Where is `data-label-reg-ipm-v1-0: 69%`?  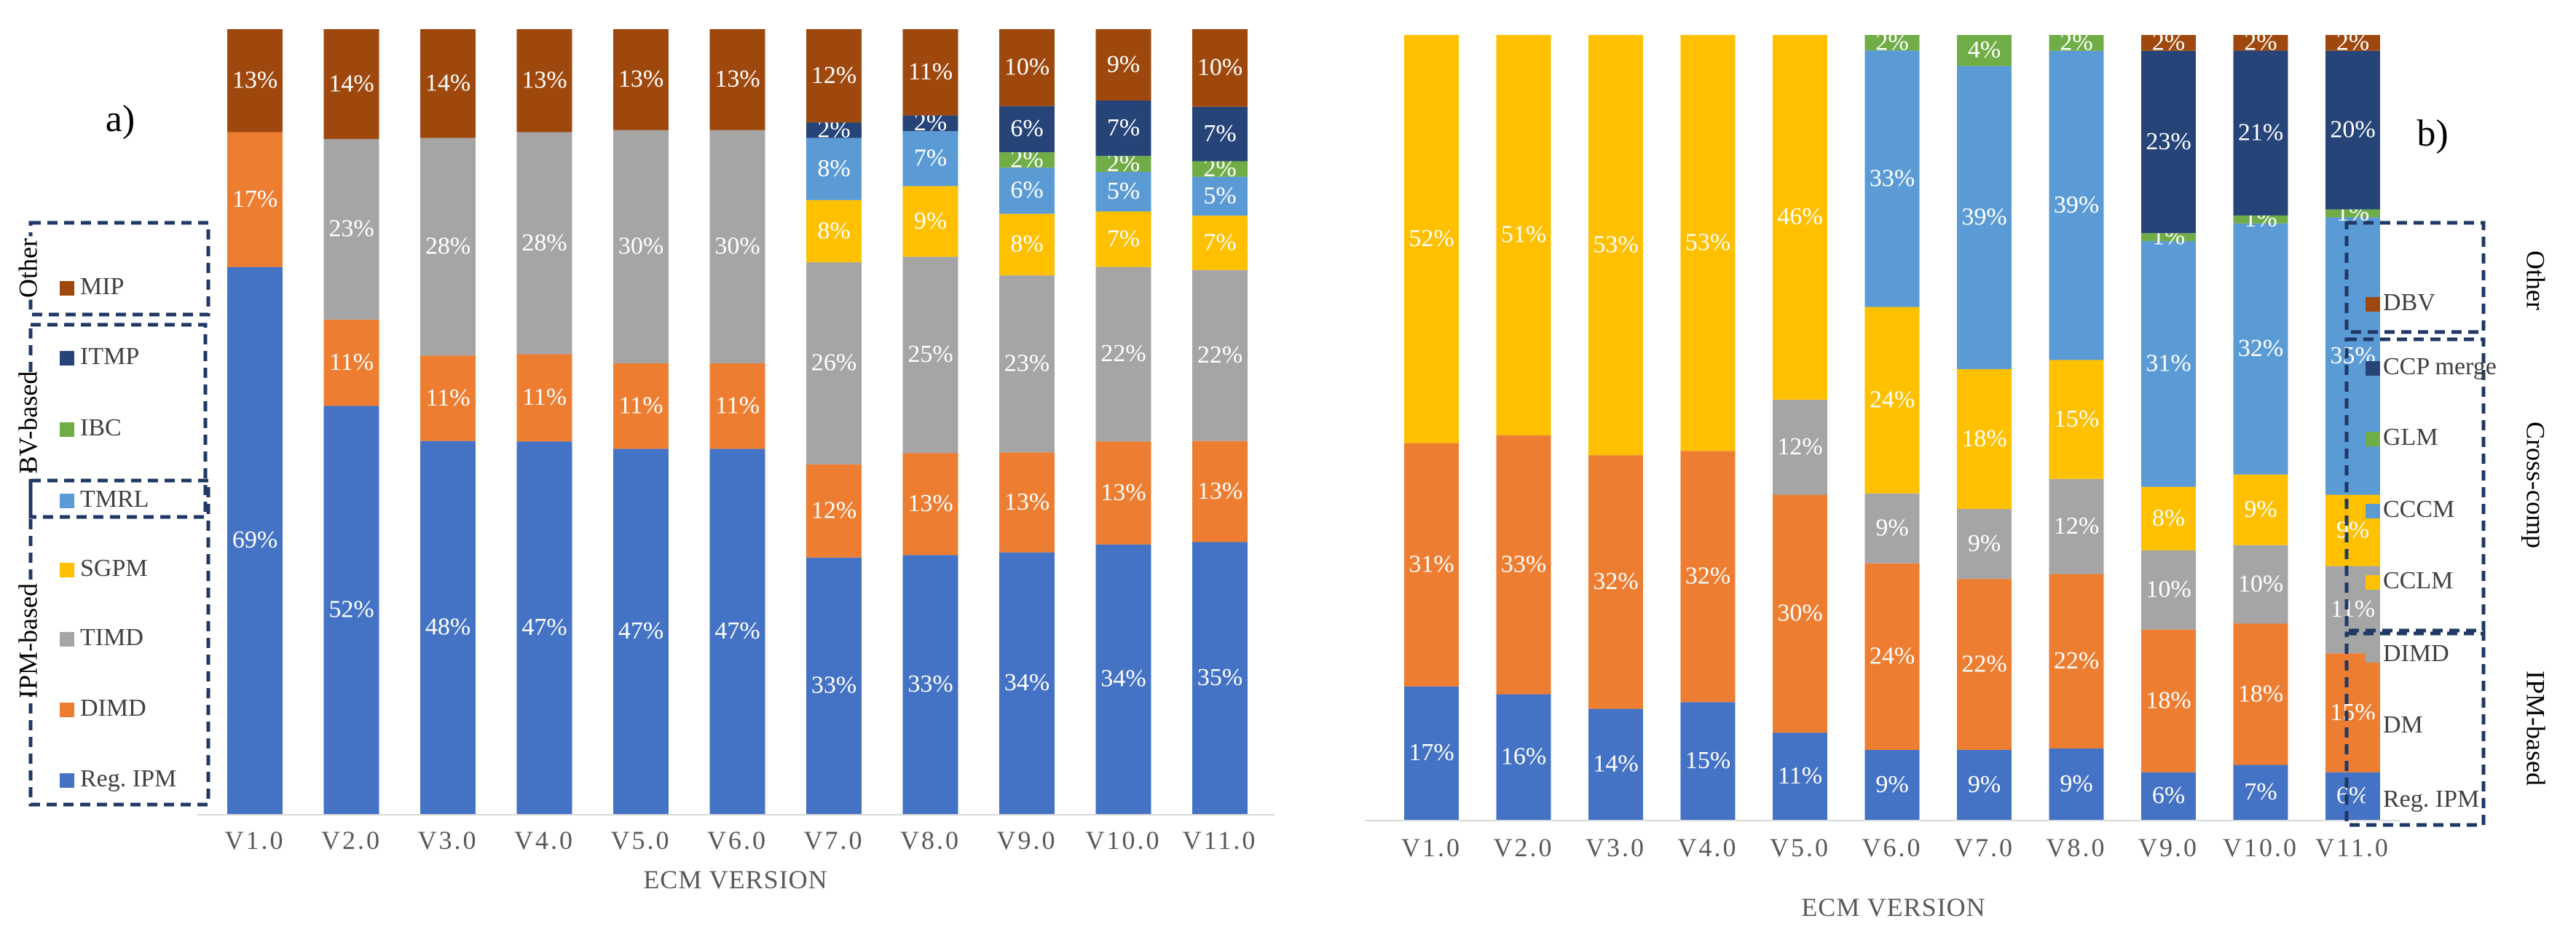
data-label-reg-ipm-v1-0: 69% is located at coordinates (254, 539).